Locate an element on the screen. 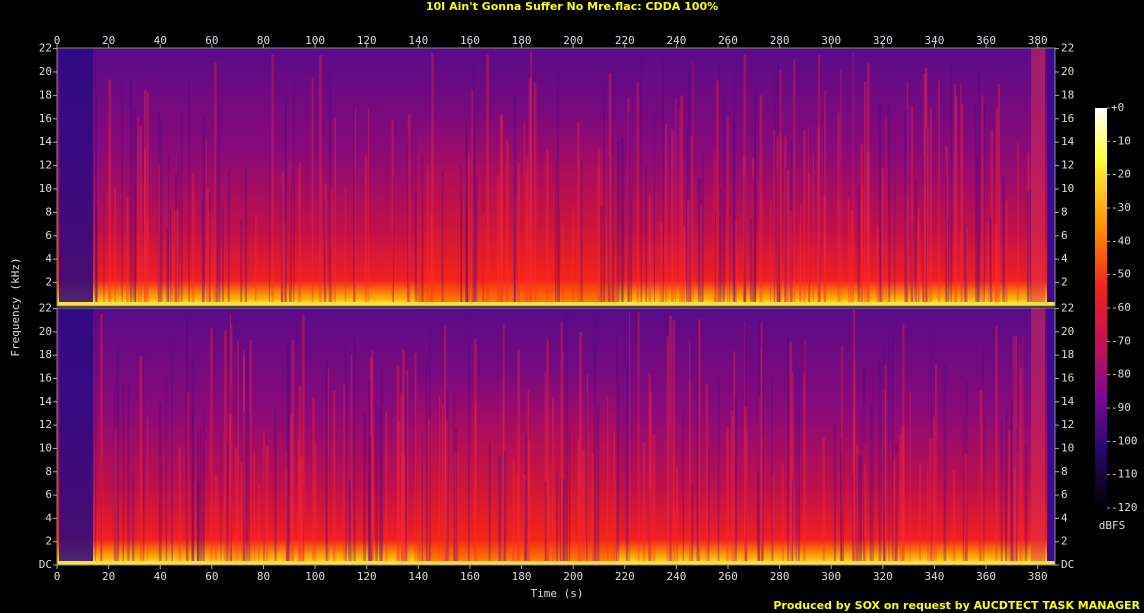 The width and height of the screenshot is (1144, 613). x-tick-label: 240 is located at coordinates (676, 576).